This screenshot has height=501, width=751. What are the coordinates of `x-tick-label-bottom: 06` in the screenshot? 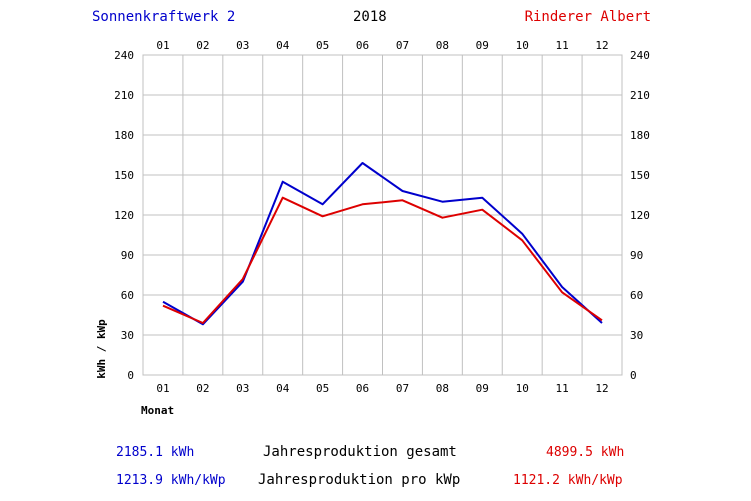 It's located at (362, 388).